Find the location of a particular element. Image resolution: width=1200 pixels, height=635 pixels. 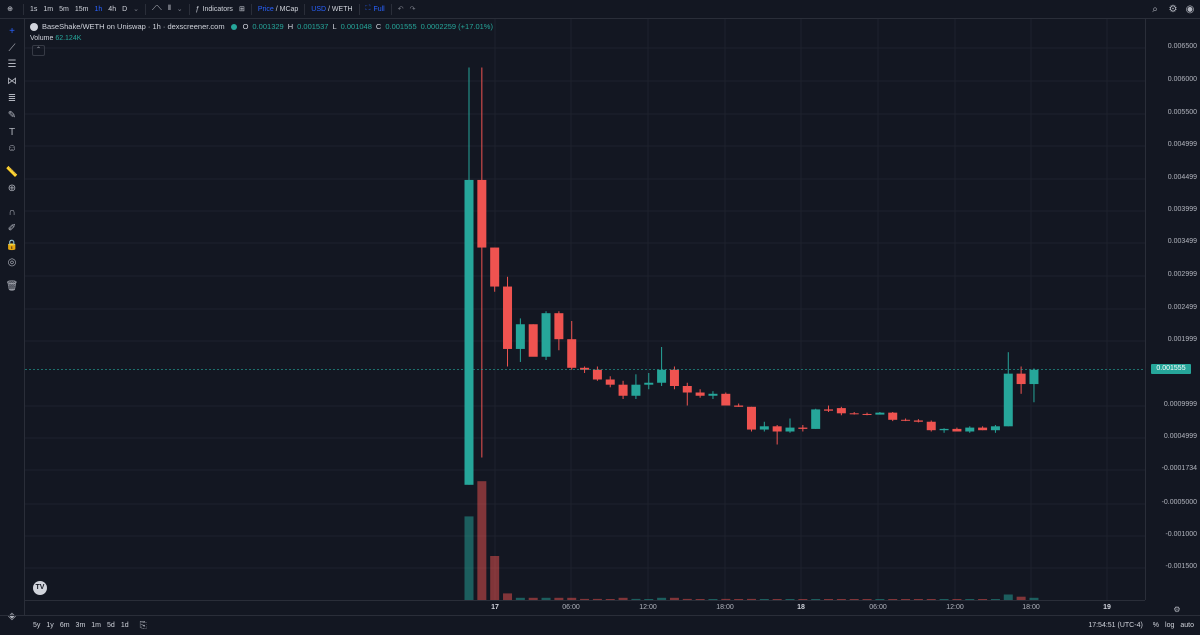

interval-5m: 5m is located at coordinates (64, 9).